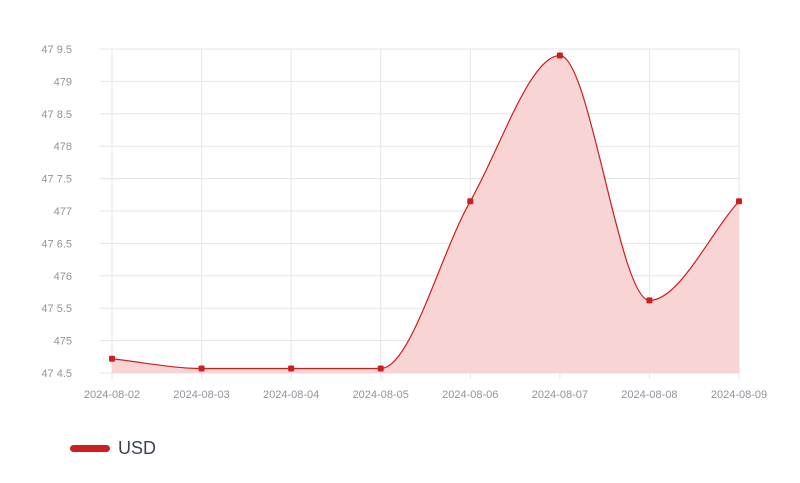 The image size is (800, 483). Describe the element at coordinates (63, 82) in the screenshot. I see `y-tick-label: 479` at that location.